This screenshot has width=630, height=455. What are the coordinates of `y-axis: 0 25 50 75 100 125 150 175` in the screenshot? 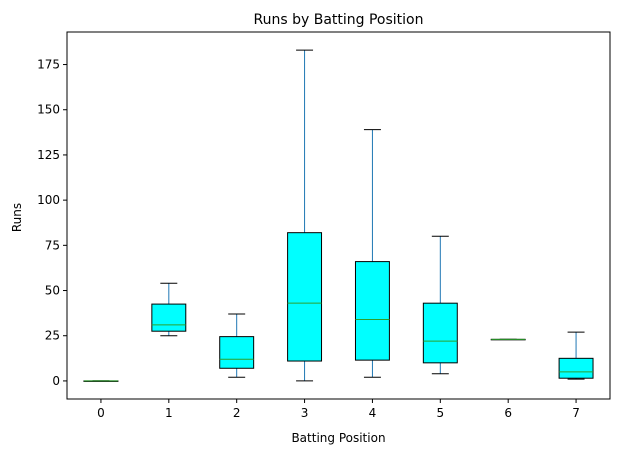 It's located at (52, 223).